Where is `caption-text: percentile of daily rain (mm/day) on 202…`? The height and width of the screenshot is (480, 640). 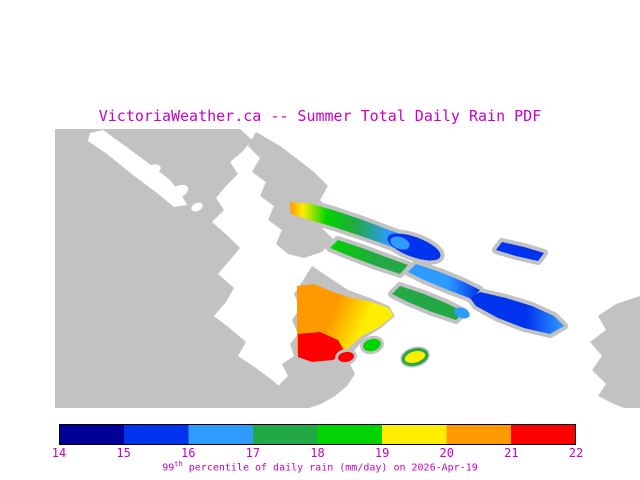
caption-text: percentile of daily rain (mm/day) on 202… is located at coordinates (330, 468).